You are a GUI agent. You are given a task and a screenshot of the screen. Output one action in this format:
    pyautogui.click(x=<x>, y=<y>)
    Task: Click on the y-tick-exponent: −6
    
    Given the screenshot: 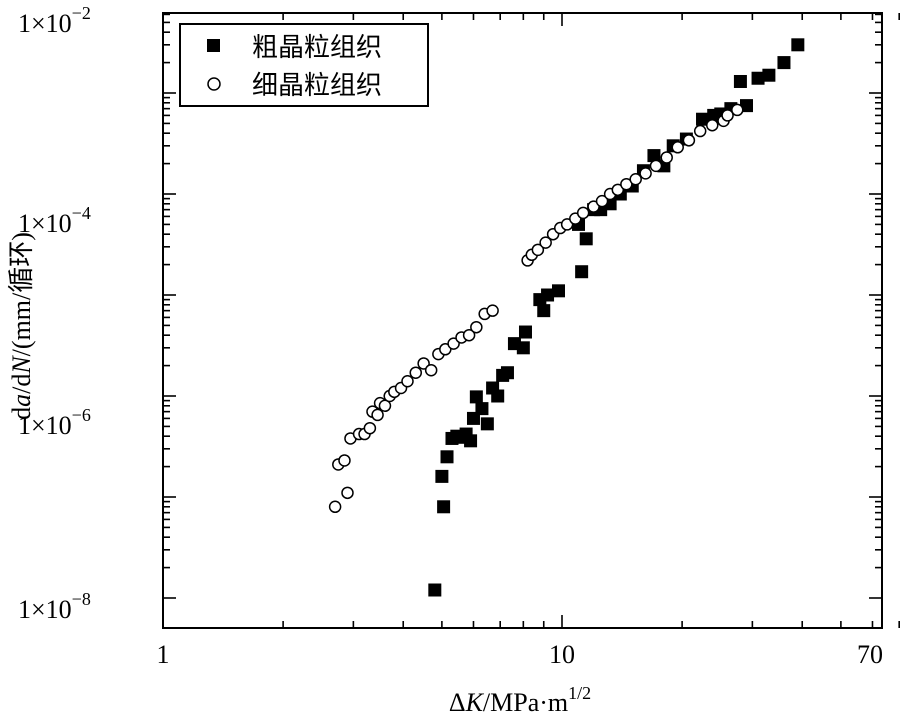 What is the action you would take?
    pyautogui.click(x=81, y=415)
    